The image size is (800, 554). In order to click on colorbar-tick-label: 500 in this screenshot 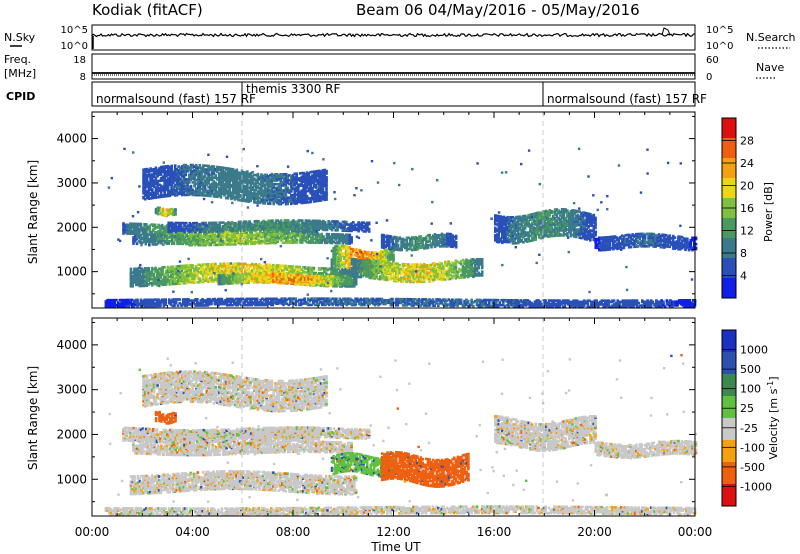, I will do `click(750, 369)`.